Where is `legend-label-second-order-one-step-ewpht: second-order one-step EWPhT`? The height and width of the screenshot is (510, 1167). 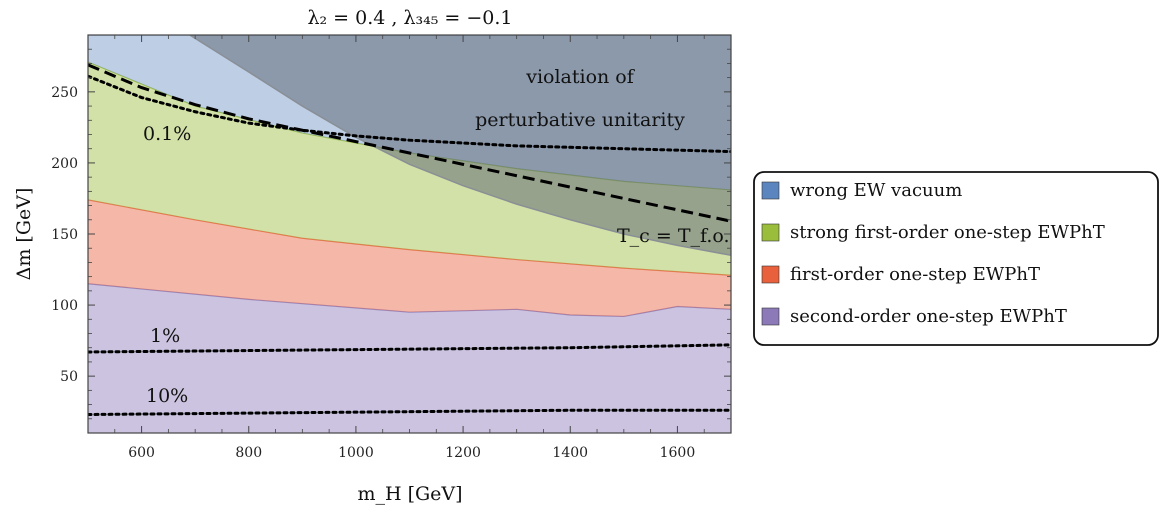
legend-label-second-order-one-step-ewpht: second-order one-step EWPhT is located at coordinates (928, 316).